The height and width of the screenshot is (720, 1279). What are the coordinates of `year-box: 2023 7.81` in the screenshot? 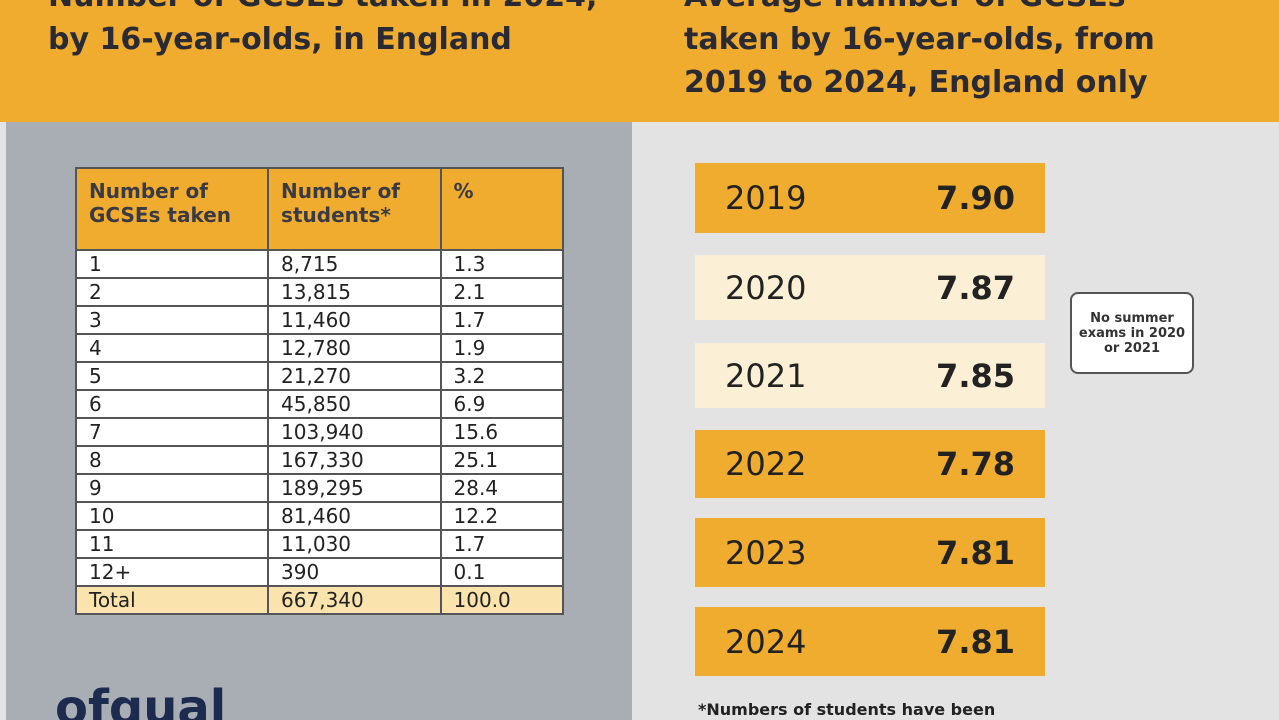 It's located at (870, 552).